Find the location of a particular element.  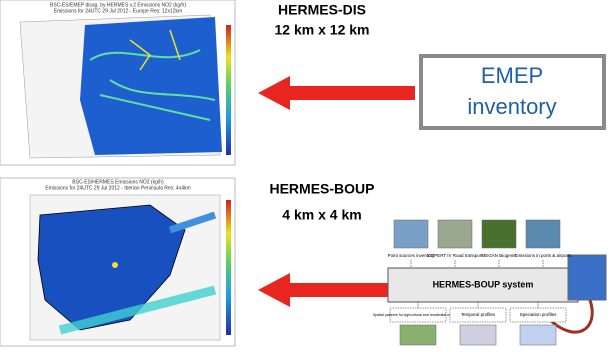

output-label: Temporal profiles is located at coordinates (478, 314).